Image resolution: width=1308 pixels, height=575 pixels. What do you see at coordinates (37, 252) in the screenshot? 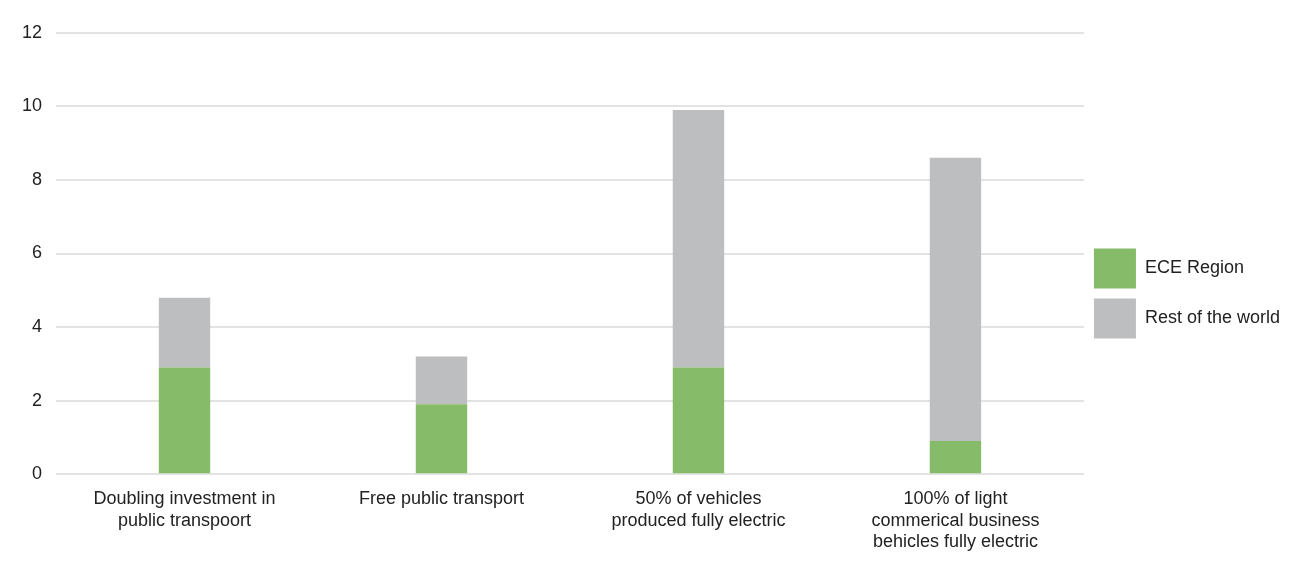
I see `y-tick-label: 6` at bounding box center [37, 252].